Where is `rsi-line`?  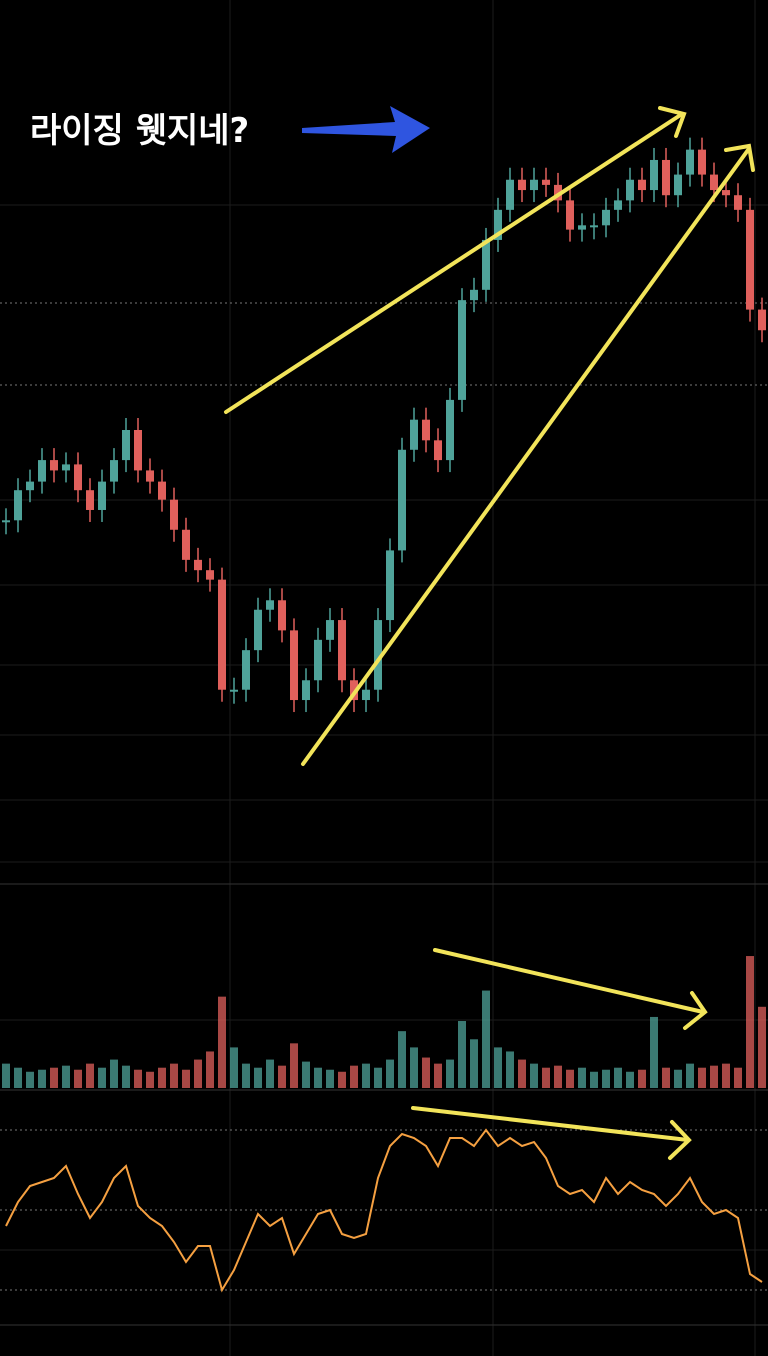
rsi-line is located at coordinates (384, 1210).